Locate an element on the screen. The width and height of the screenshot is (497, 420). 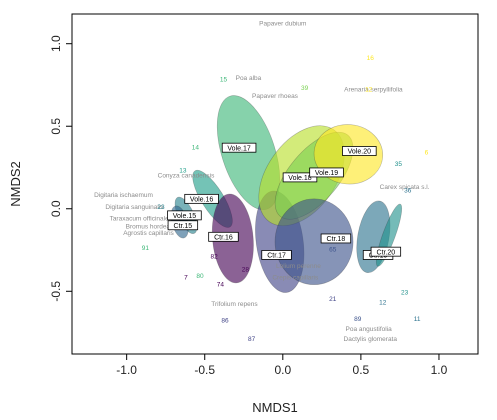
x-axis: -1.0 -0.5 0.0 0.5 1.0 is located at coordinates (282, 365).